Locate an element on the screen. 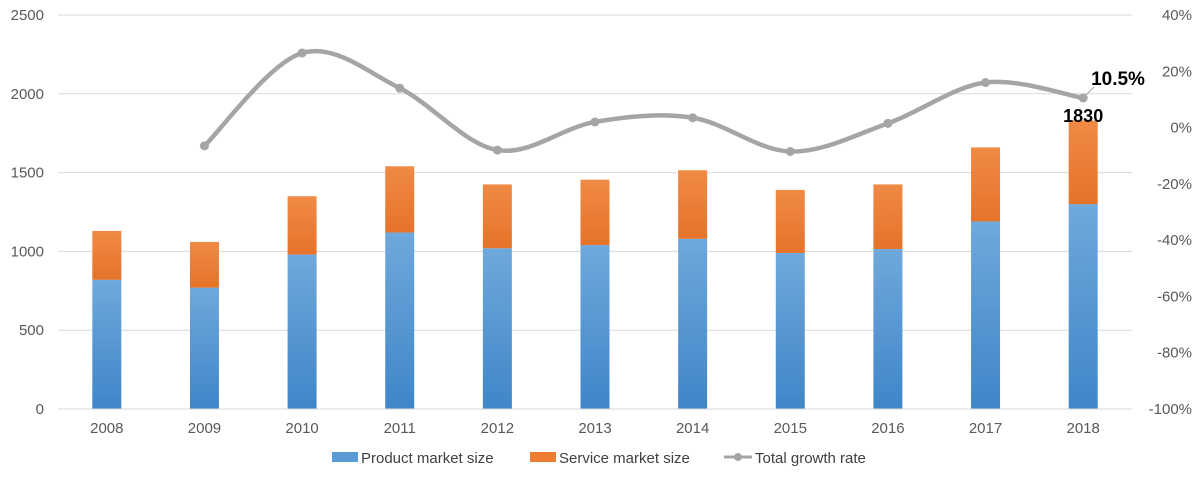 The width and height of the screenshot is (1201, 479). left-axis: 0 500 1000 1500 2000 2500 is located at coordinates (27, 212).